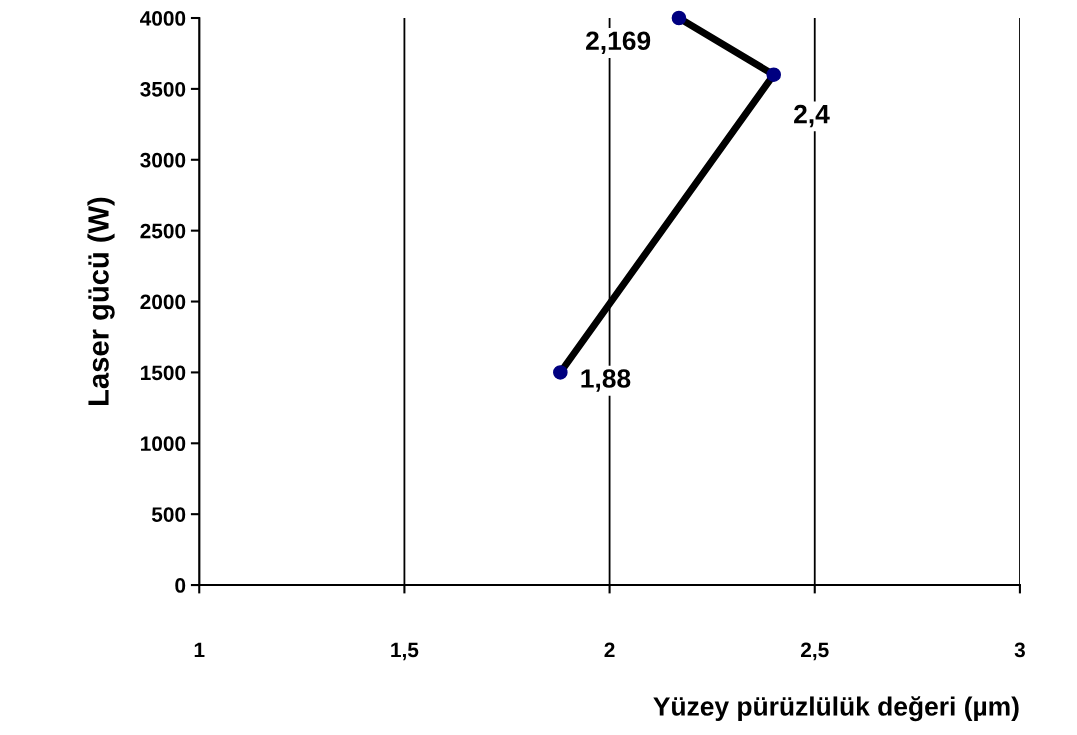 The image size is (1077, 735). Describe the element at coordinates (101, 301) in the screenshot. I see `y-axis-title: Laser gücü (W)` at that location.